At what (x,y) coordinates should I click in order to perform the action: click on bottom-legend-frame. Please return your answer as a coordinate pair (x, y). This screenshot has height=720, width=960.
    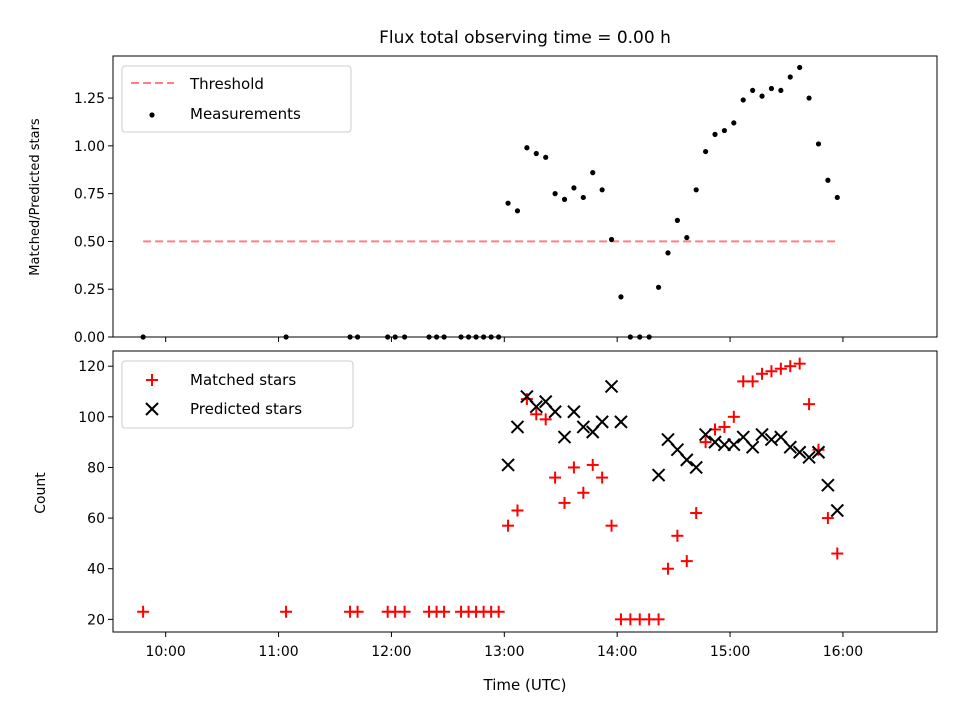
    Looking at the image, I should click on (237, 394).